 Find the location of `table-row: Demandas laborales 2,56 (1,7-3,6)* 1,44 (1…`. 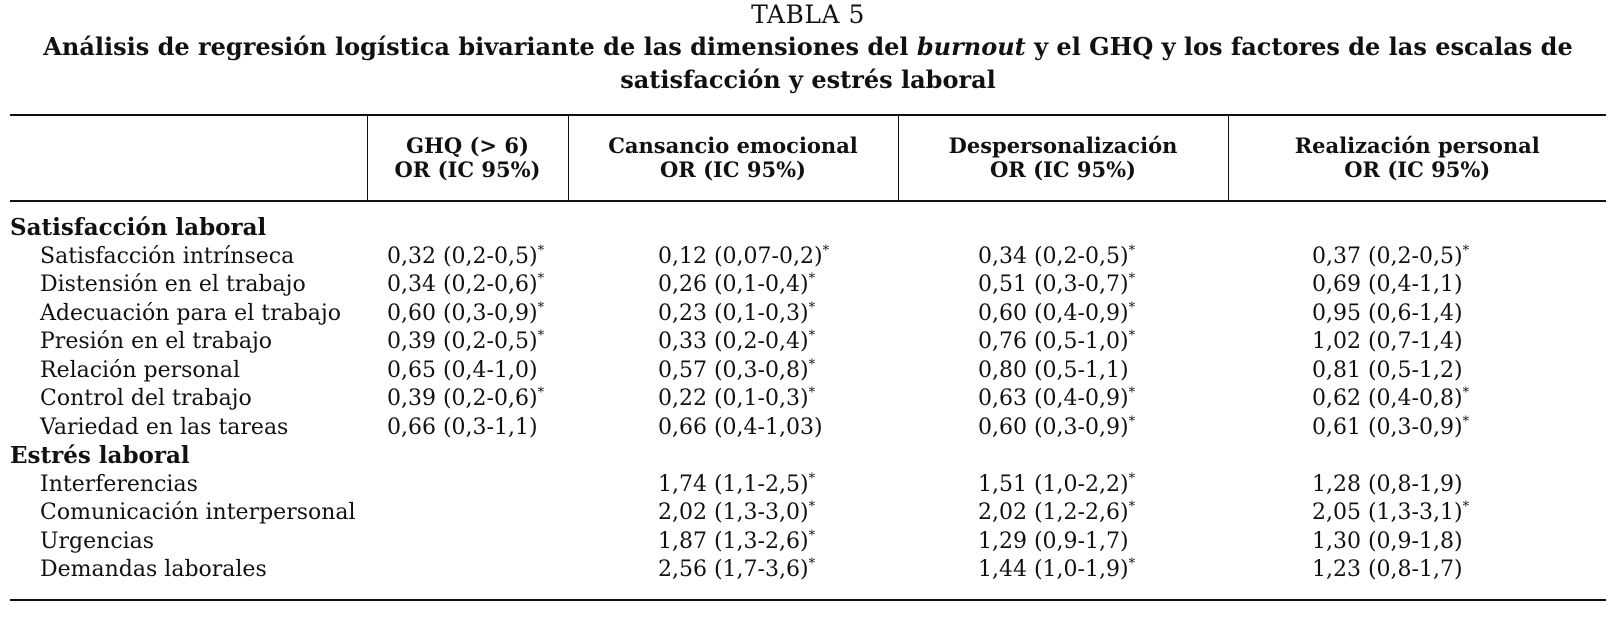

table-row: Demandas laborales 2,56 (1,7-3,6)* 1,44 (1… is located at coordinates (808, 578).